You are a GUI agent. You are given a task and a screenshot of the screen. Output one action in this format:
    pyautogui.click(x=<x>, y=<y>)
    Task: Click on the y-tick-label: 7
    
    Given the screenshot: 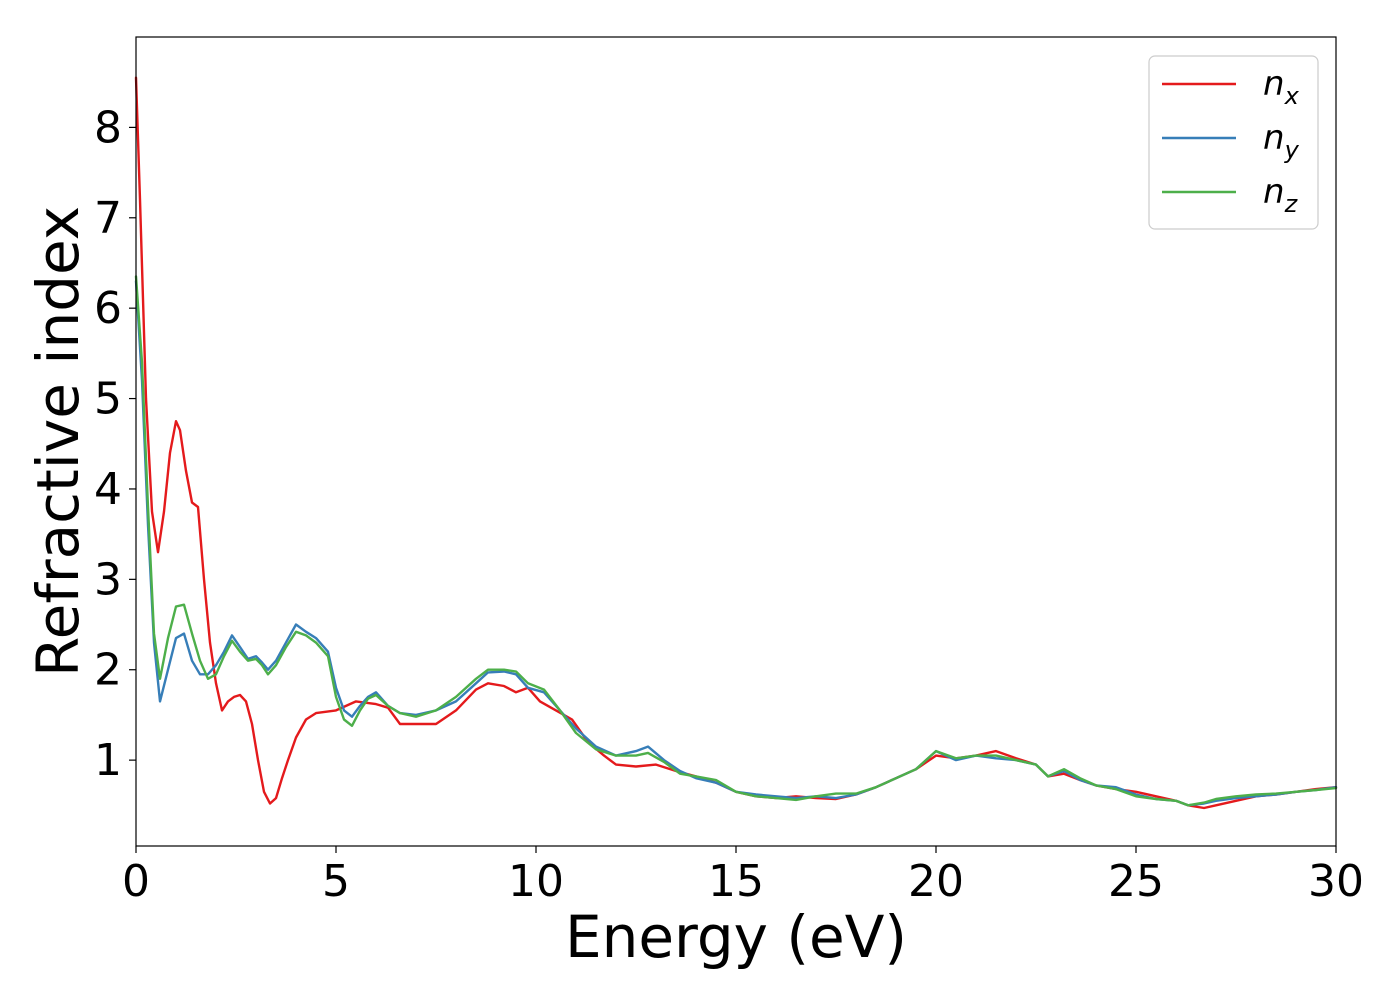 What is the action you would take?
    pyautogui.click(x=108, y=218)
    